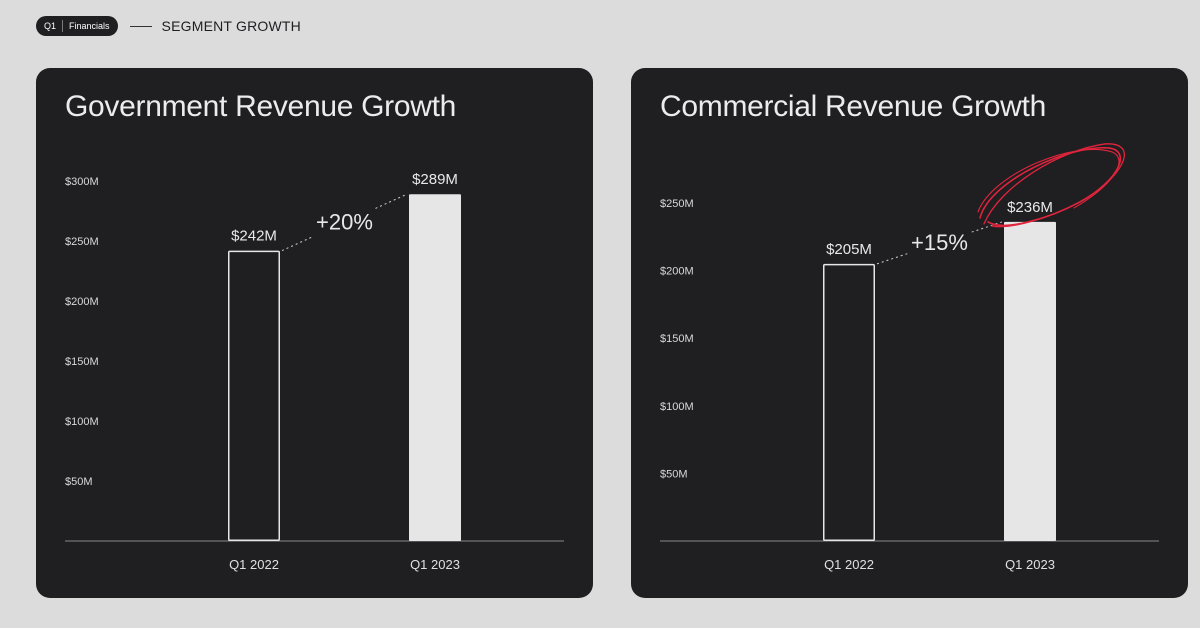  What do you see at coordinates (261, 106) in the screenshot?
I see `card-title: Government Revenue Growth` at bounding box center [261, 106].